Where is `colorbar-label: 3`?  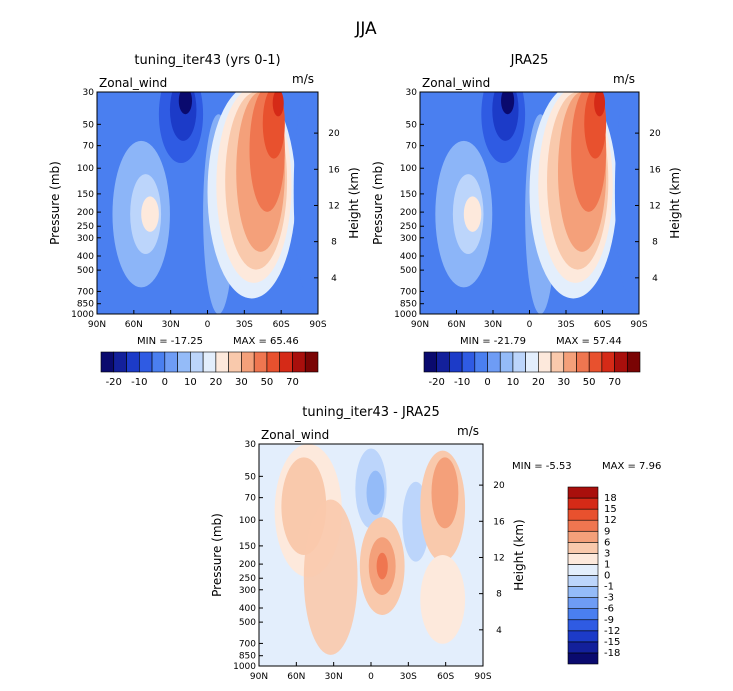 colorbar-label: 3 is located at coordinates (607, 553).